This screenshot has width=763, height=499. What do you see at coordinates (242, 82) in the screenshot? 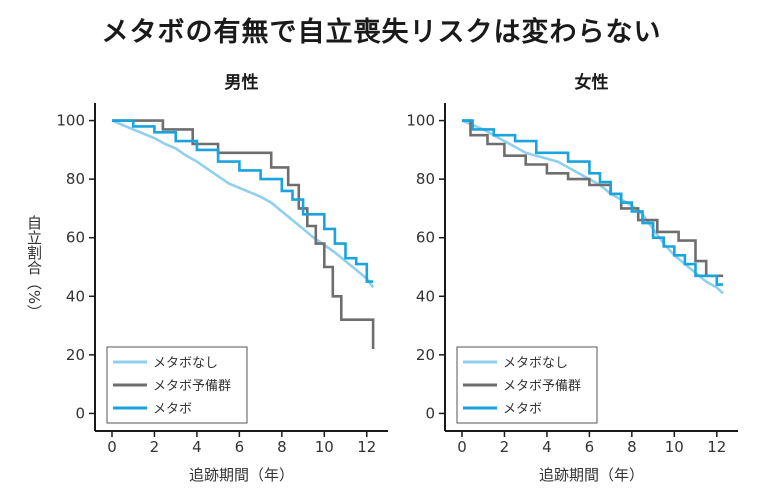
I see `panel-title: 男性` at bounding box center [242, 82].